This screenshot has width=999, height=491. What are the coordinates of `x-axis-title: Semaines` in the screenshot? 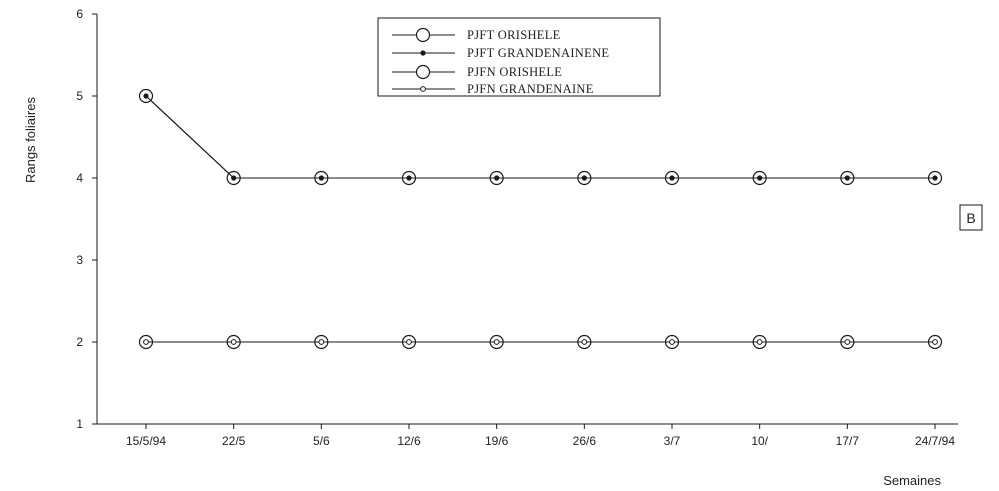 It's located at (912, 480).